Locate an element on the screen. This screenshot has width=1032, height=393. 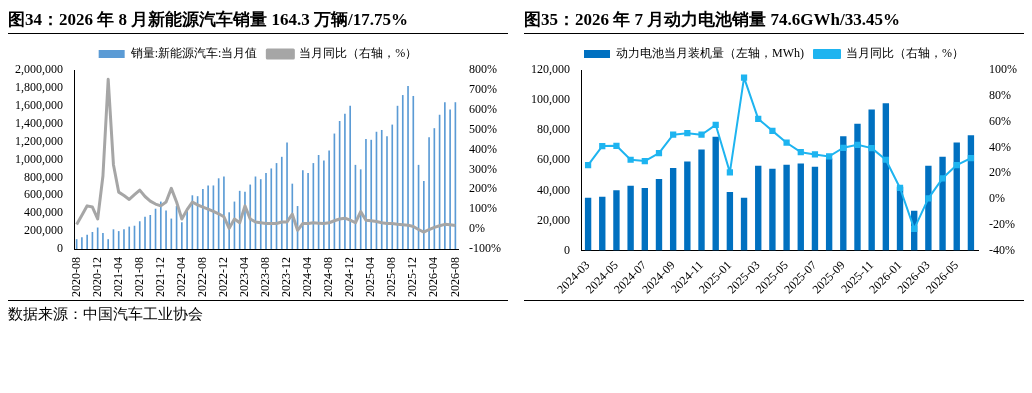
source-note: 数据来源：中国汽车工业协会 is located at coordinates (106, 314).